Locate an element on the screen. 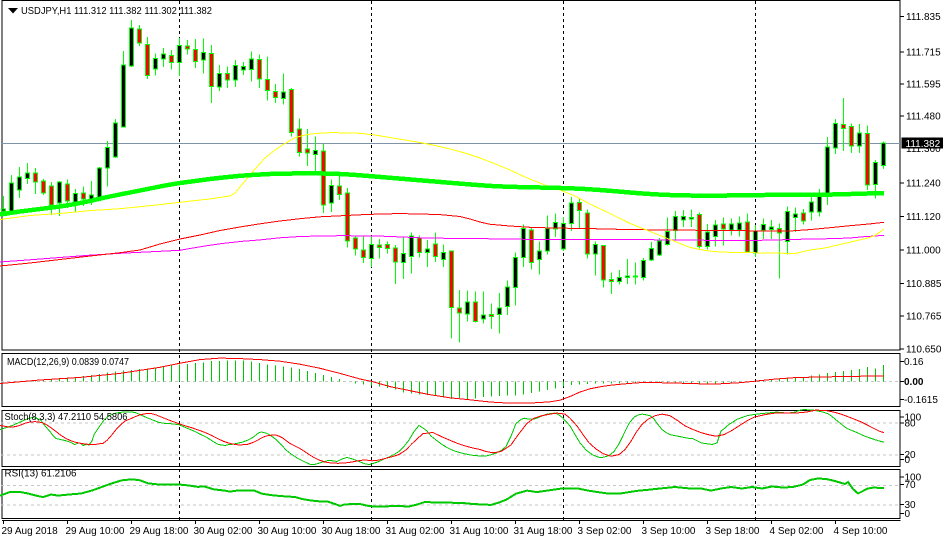 The image size is (943, 542). svg-text: 111.360 is located at coordinates (923, 149).